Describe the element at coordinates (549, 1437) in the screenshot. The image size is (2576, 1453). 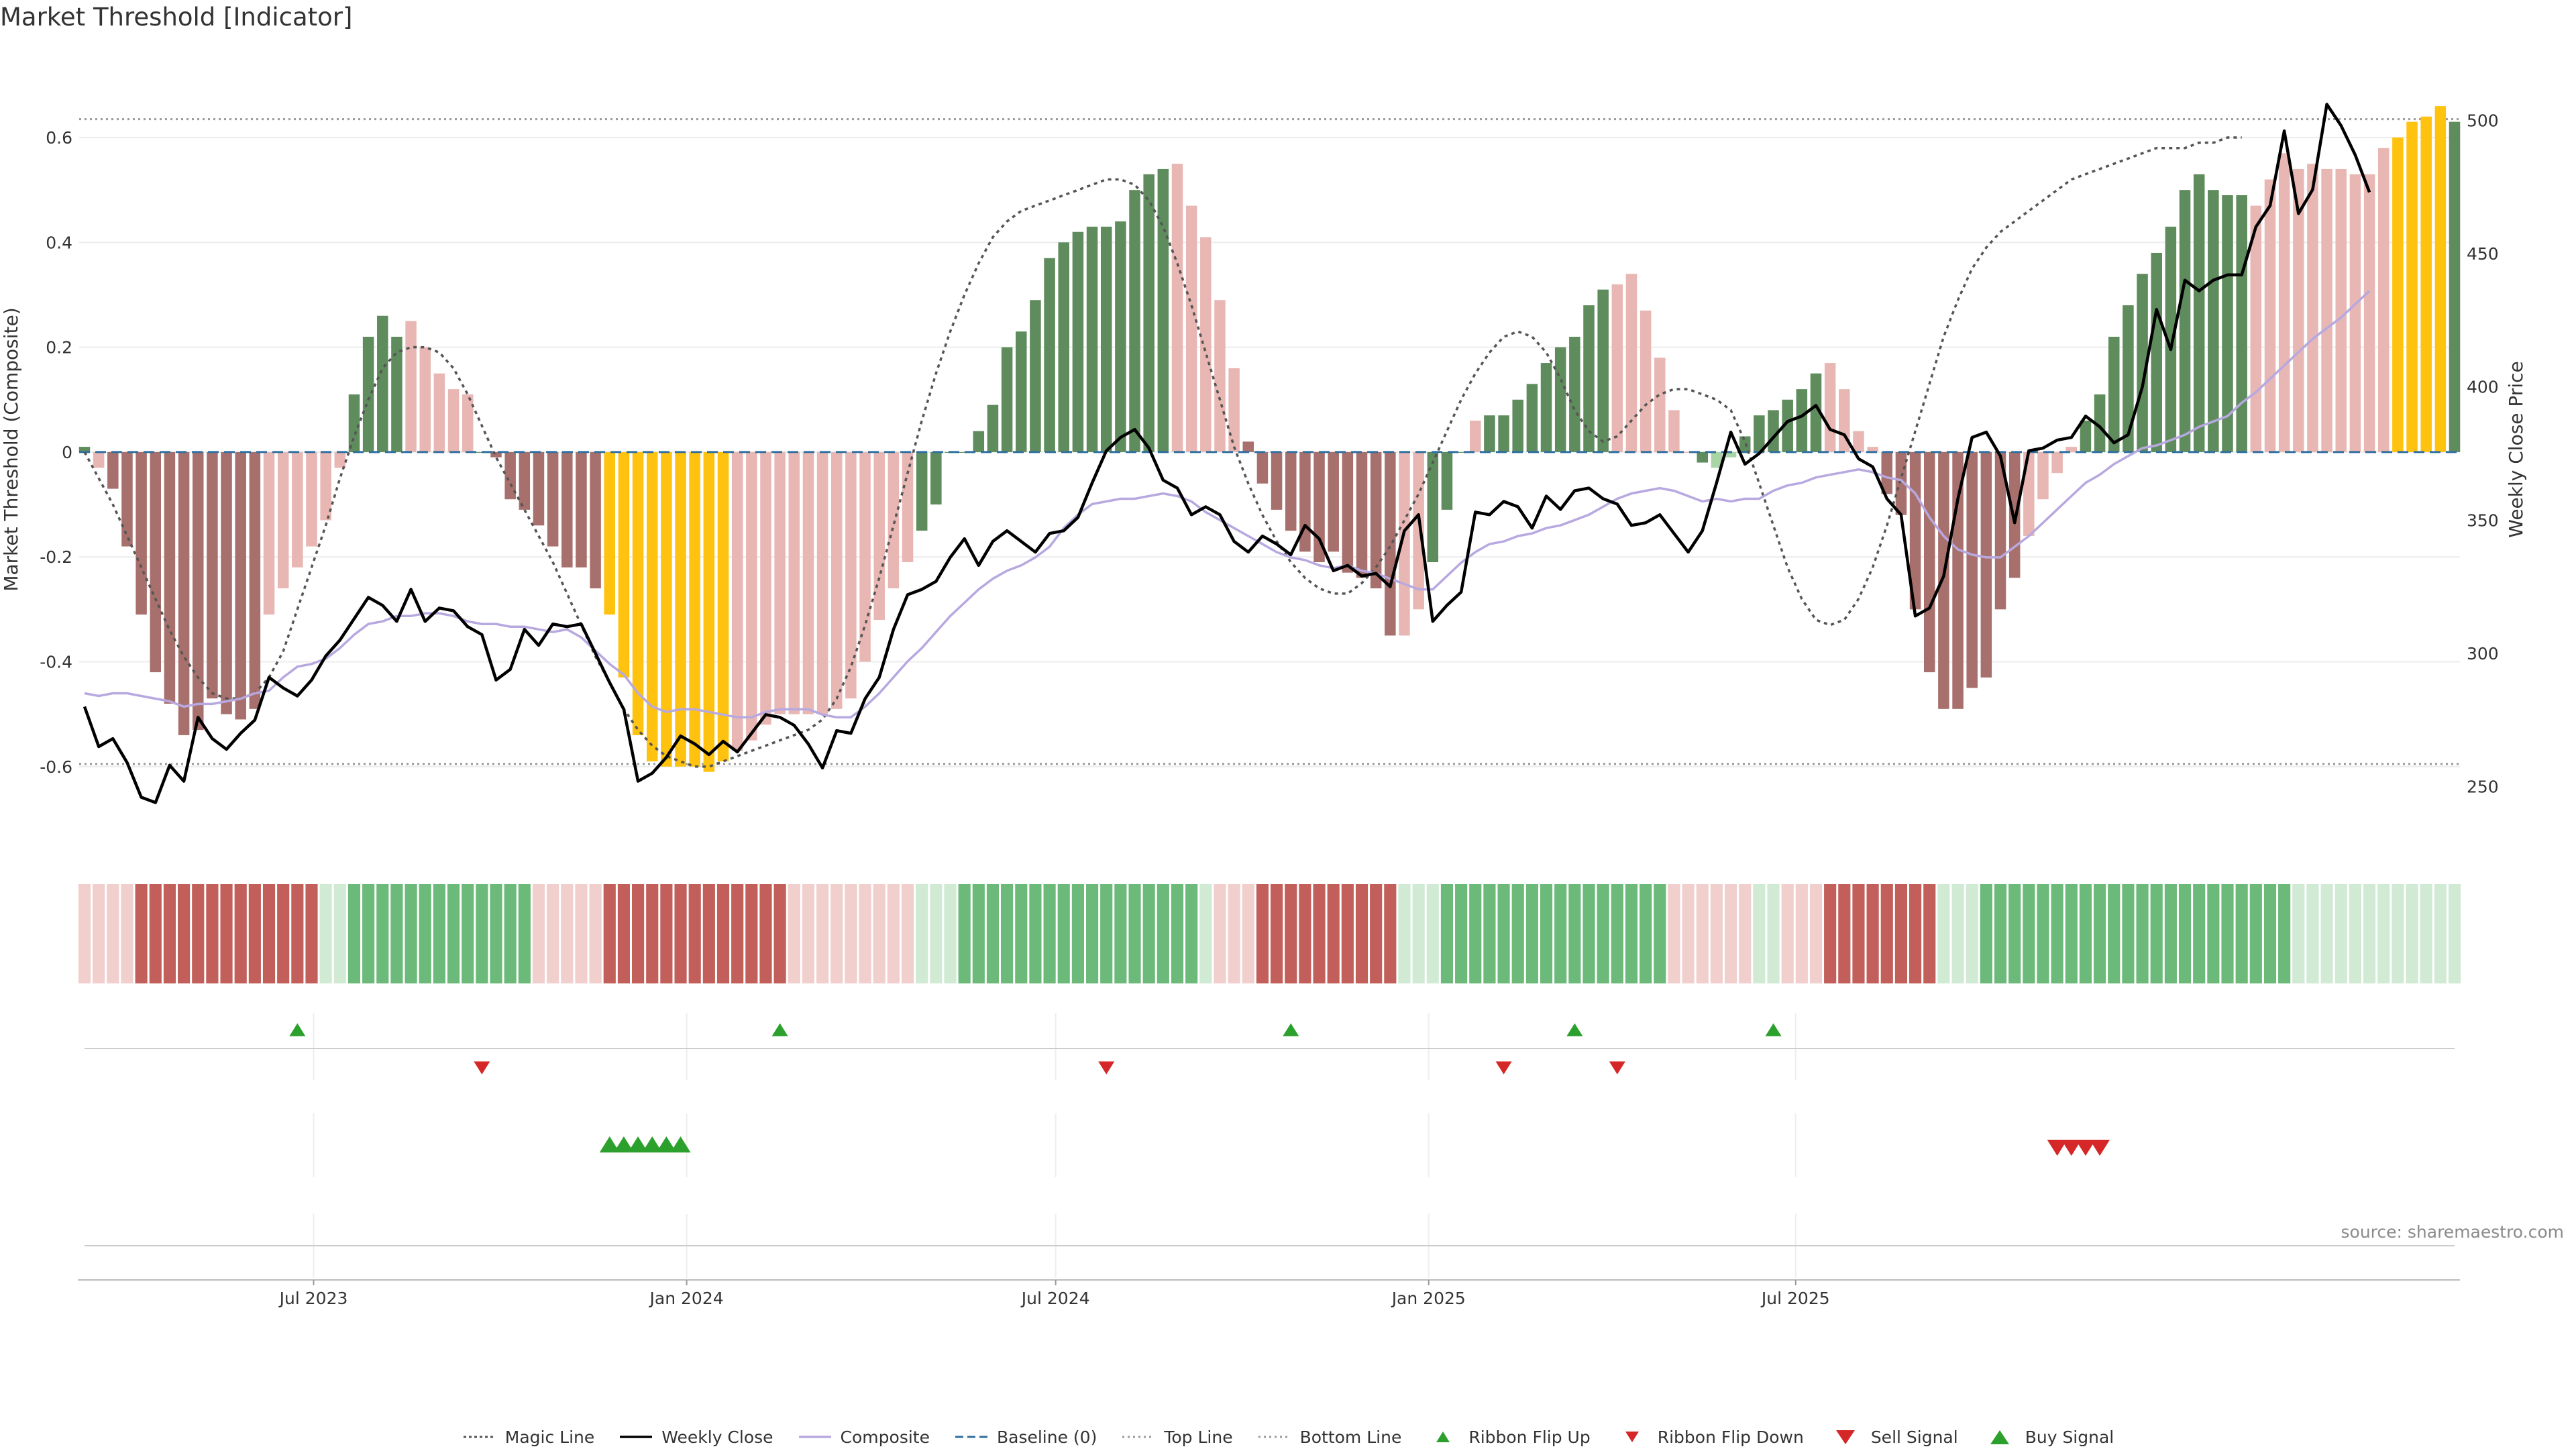
I see `legend-label: Magic Line` at that location.